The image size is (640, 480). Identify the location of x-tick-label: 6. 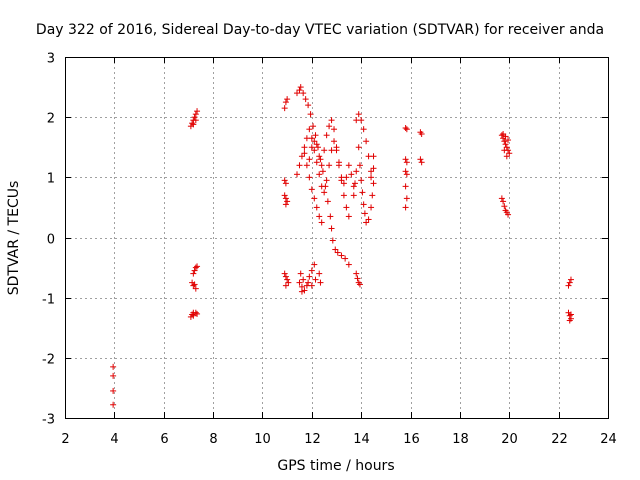
(164, 439).